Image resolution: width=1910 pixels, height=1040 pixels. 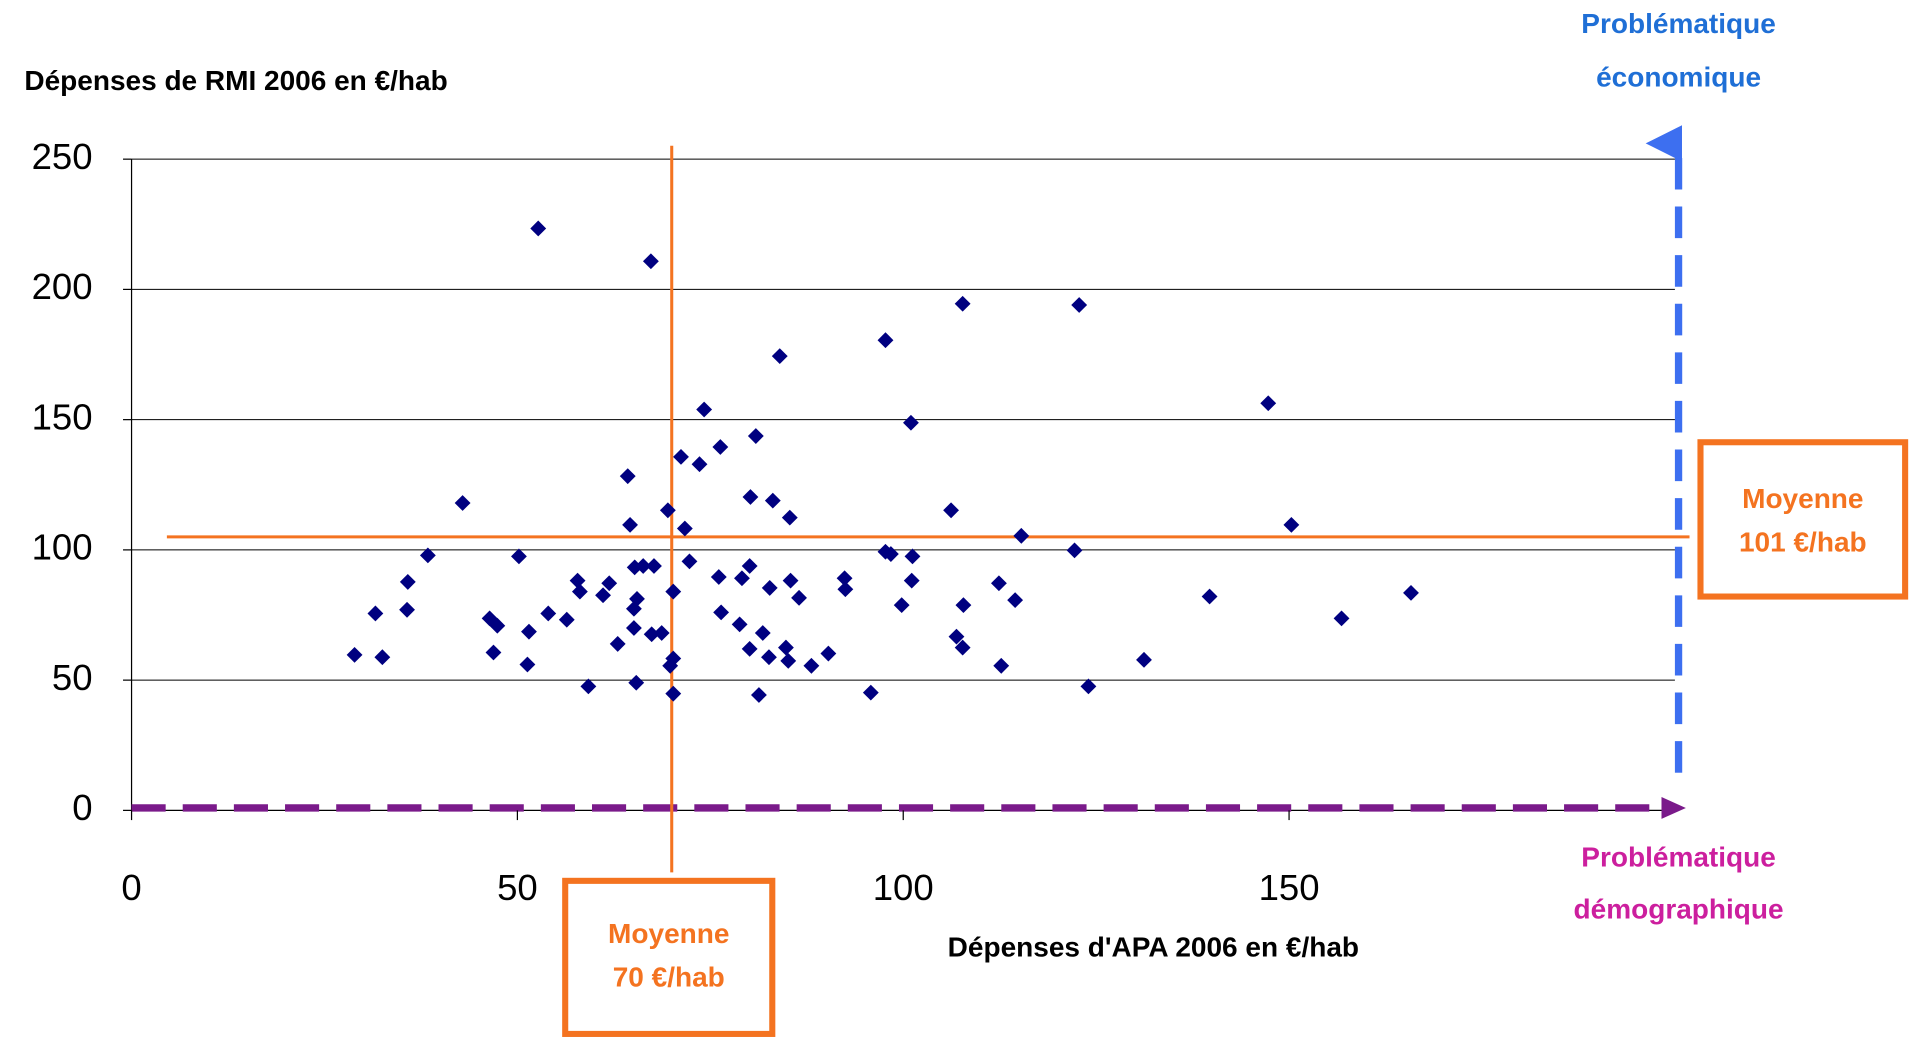 What do you see at coordinates (131, 887) in the screenshot?
I see `x-tick-label: 0` at bounding box center [131, 887].